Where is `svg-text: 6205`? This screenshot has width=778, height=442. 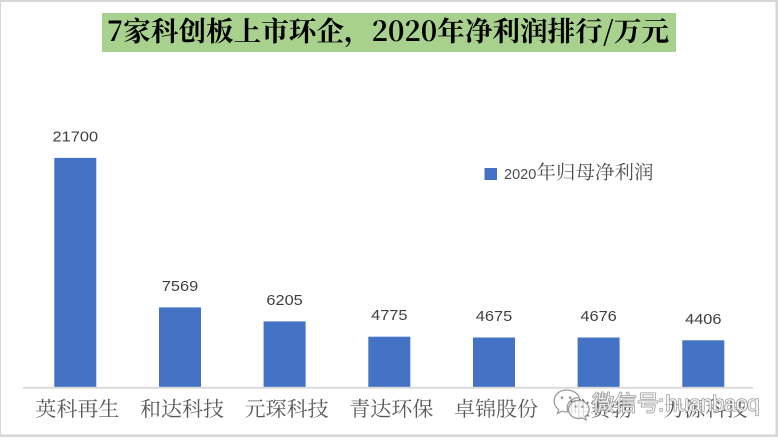
svg-text: 6205 is located at coordinates (284, 301).